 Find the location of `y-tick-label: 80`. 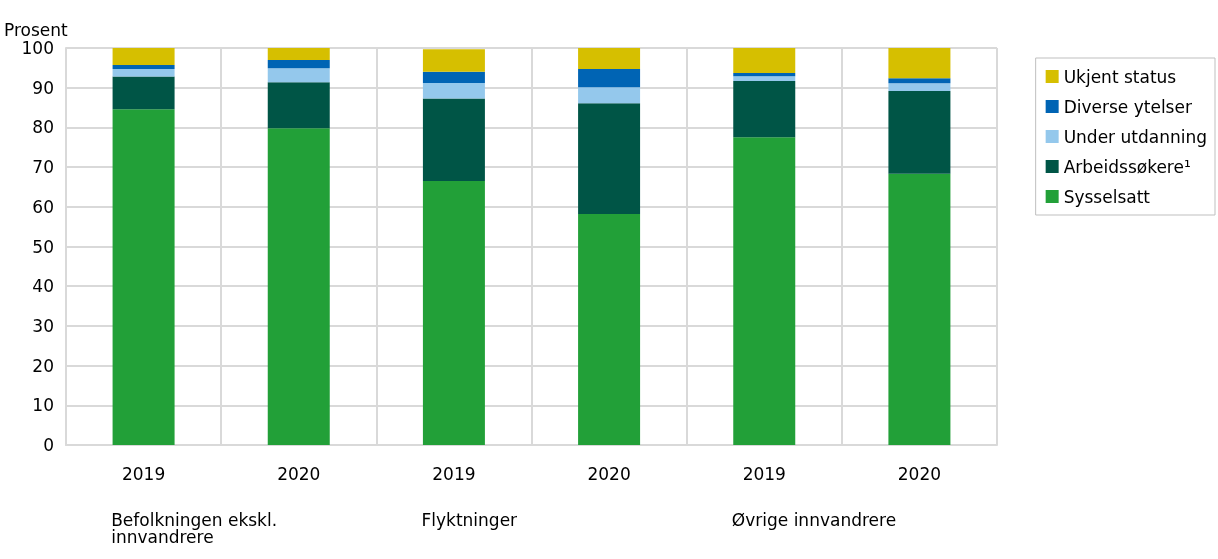

y-tick-label: 80 is located at coordinates (43, 127).